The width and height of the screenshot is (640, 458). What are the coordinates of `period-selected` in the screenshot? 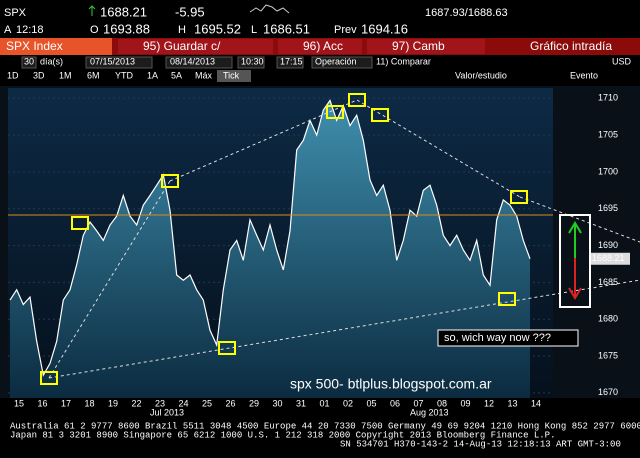 It's located at (234, 76).